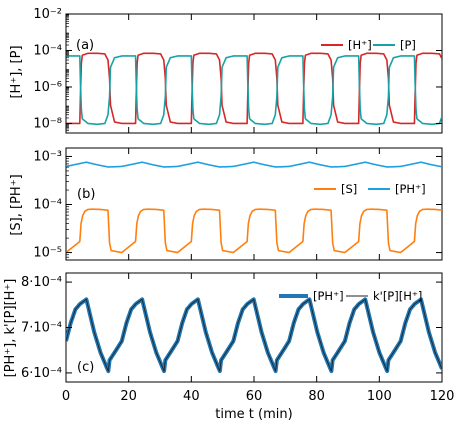 The height and width of the screenshot is (424, 457). I want to click on ytick-label-c-1: 7·10⁻⁴, so click(41, 328).